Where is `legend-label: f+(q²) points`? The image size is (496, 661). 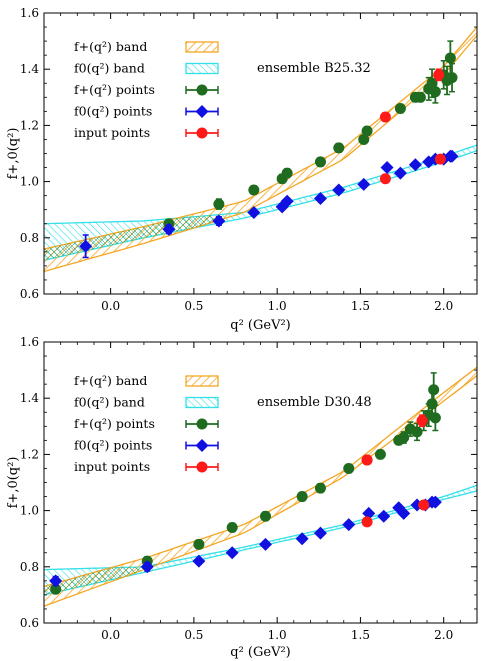
legend-label: f+(q²) points is located at coordinates (114, 89).